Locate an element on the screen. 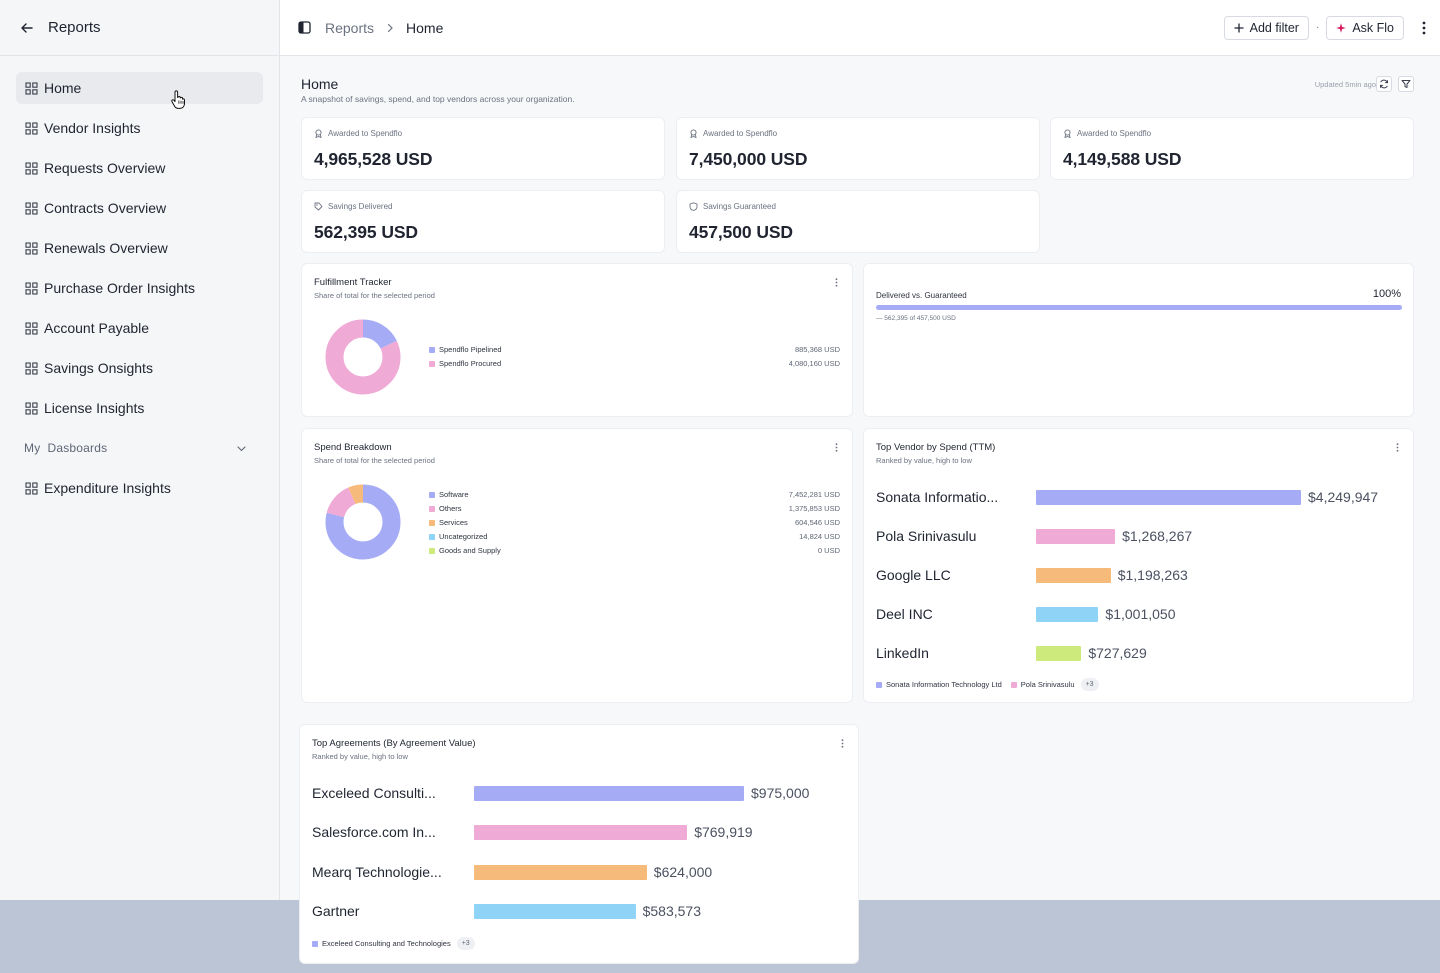 Image resolution: width=1440 pixels, height=973 pixels. legend-value: 885,368 USD is located at coordinates (817, 349).